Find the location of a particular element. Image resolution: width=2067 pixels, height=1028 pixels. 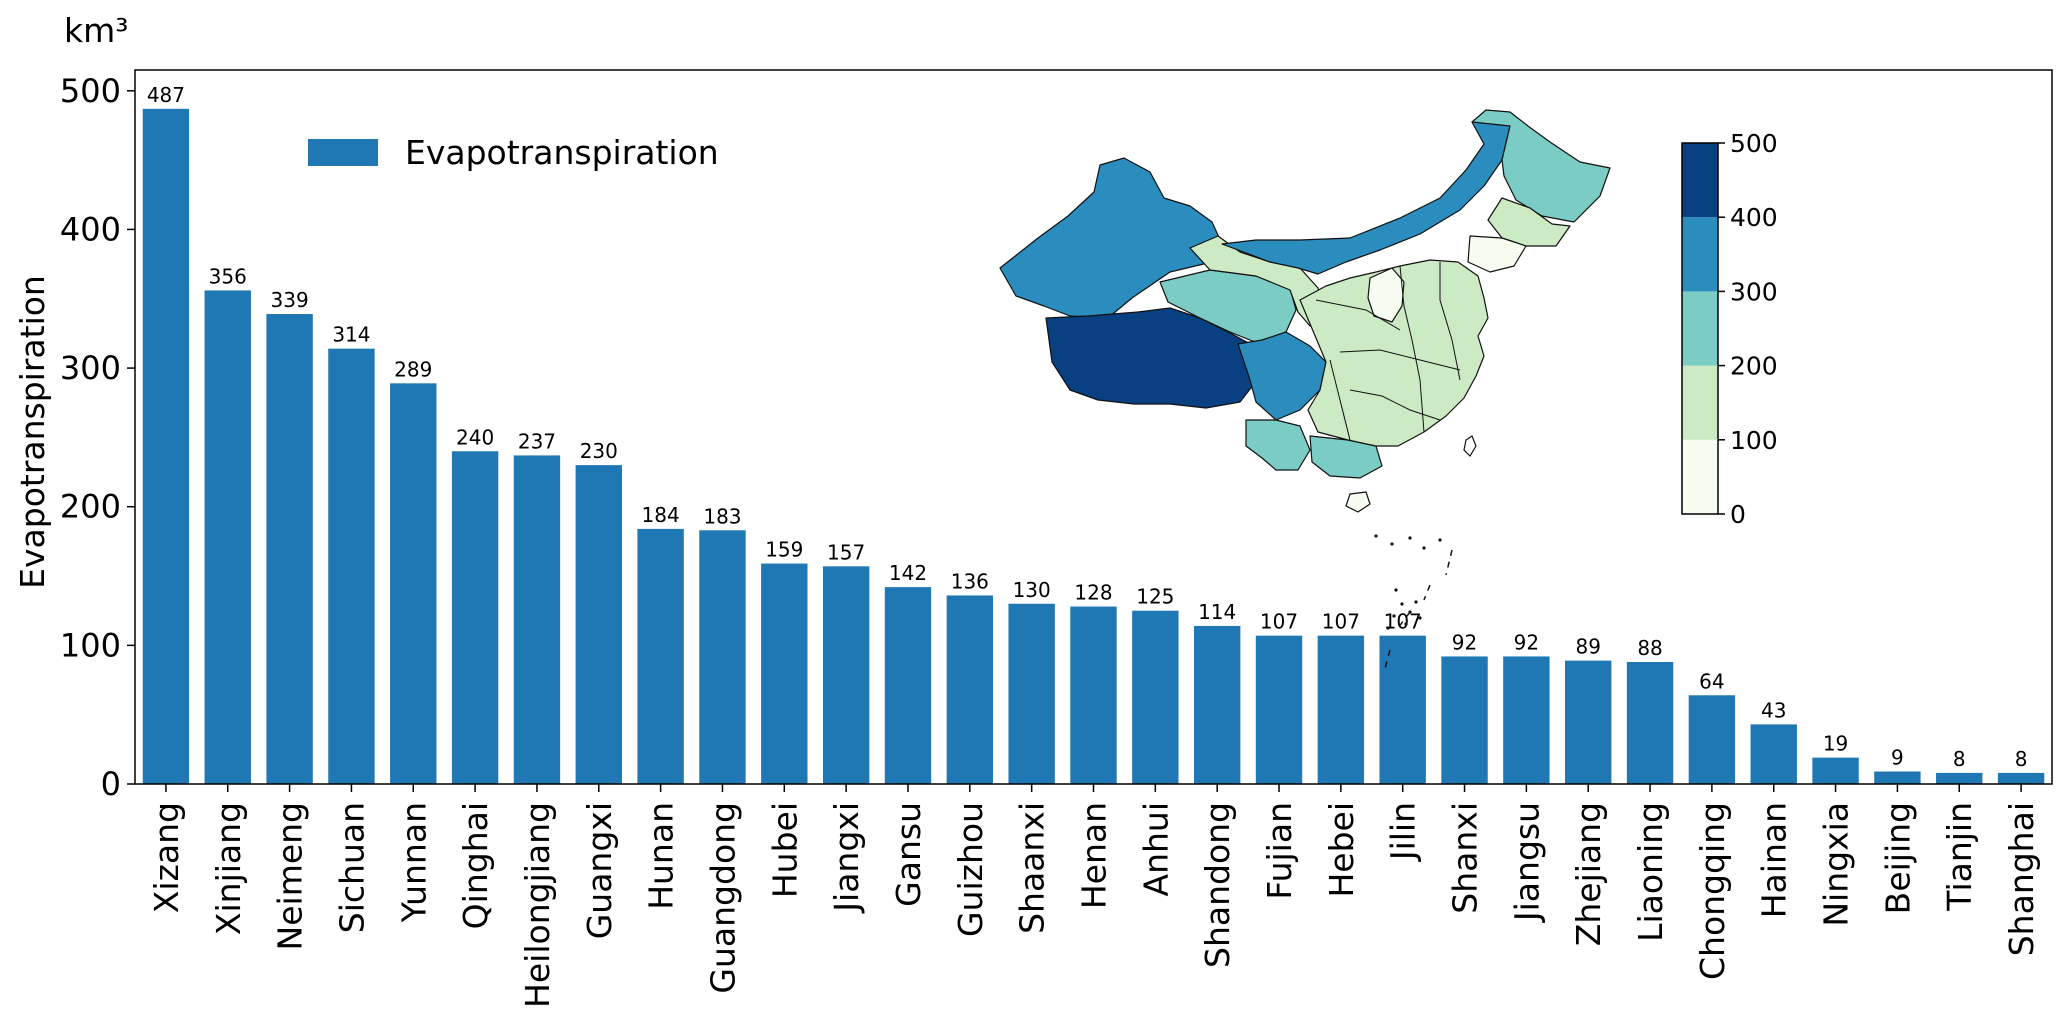

map-region-shanxi is located at coordinates (1386, 295).